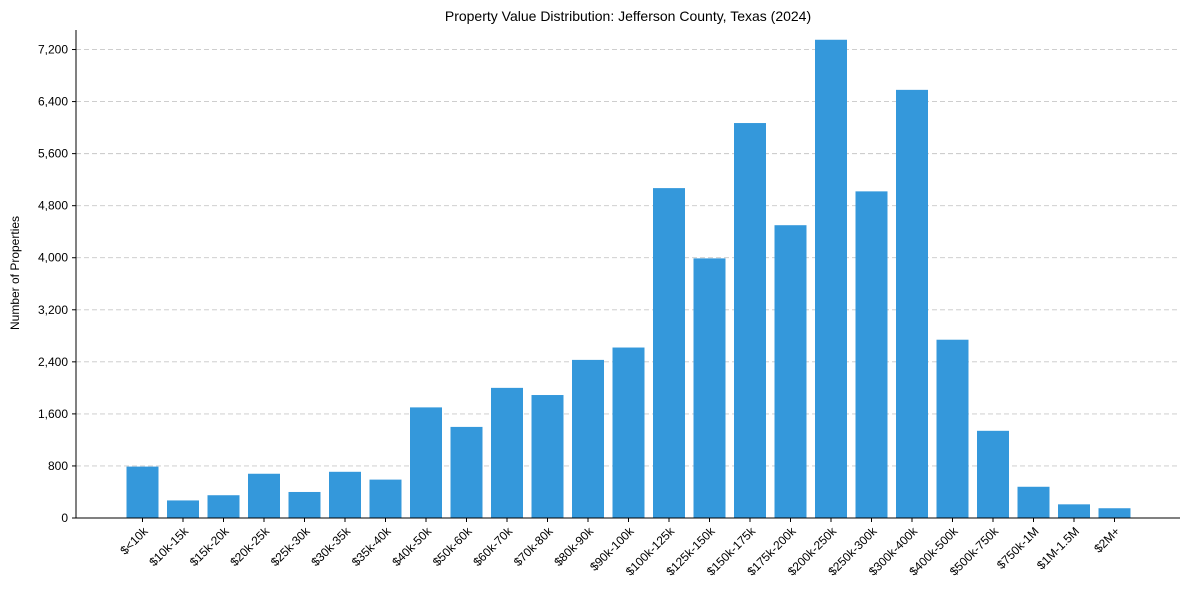 The image size is (1190, 595). I want to click on x-tick-label: $15k-20k, so click(210, 547).